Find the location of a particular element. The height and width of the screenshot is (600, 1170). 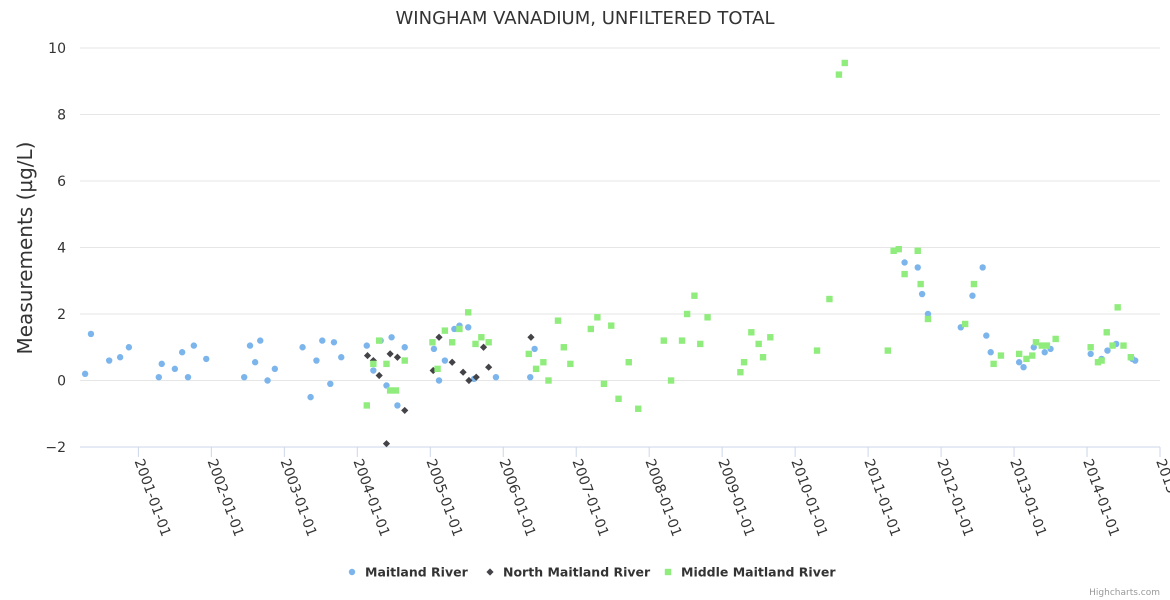

legend-item: Maitland River is located at coordinates (408, 572).